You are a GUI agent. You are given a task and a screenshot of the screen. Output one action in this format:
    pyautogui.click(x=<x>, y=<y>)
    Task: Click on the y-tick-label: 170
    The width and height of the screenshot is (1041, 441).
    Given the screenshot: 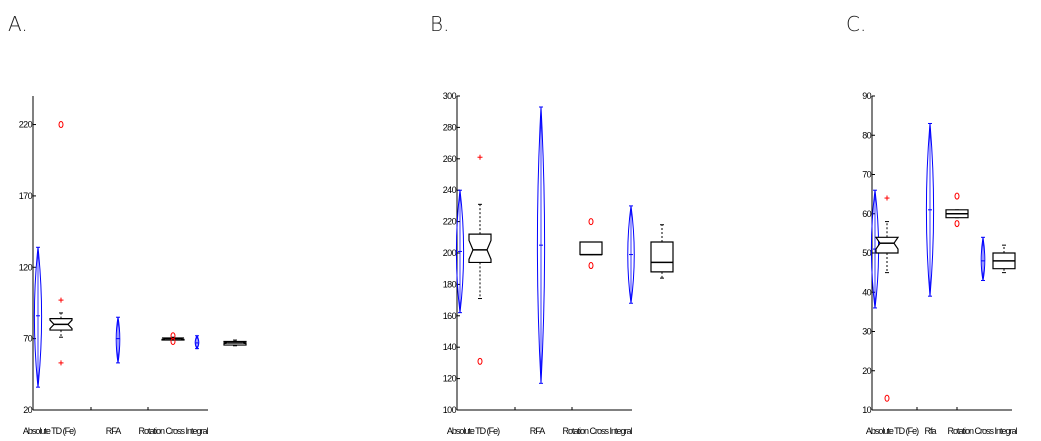 What is the action you would take?
    pyautogui.click(x=26, y=196)
    